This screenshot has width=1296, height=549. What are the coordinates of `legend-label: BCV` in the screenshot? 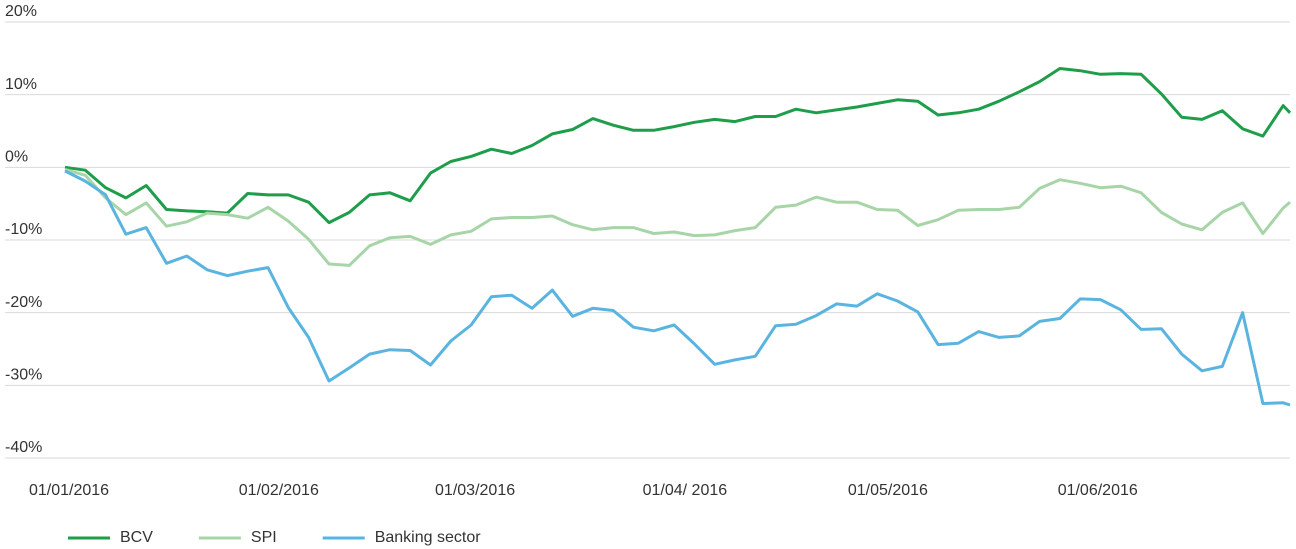 It's located at (136, 537).